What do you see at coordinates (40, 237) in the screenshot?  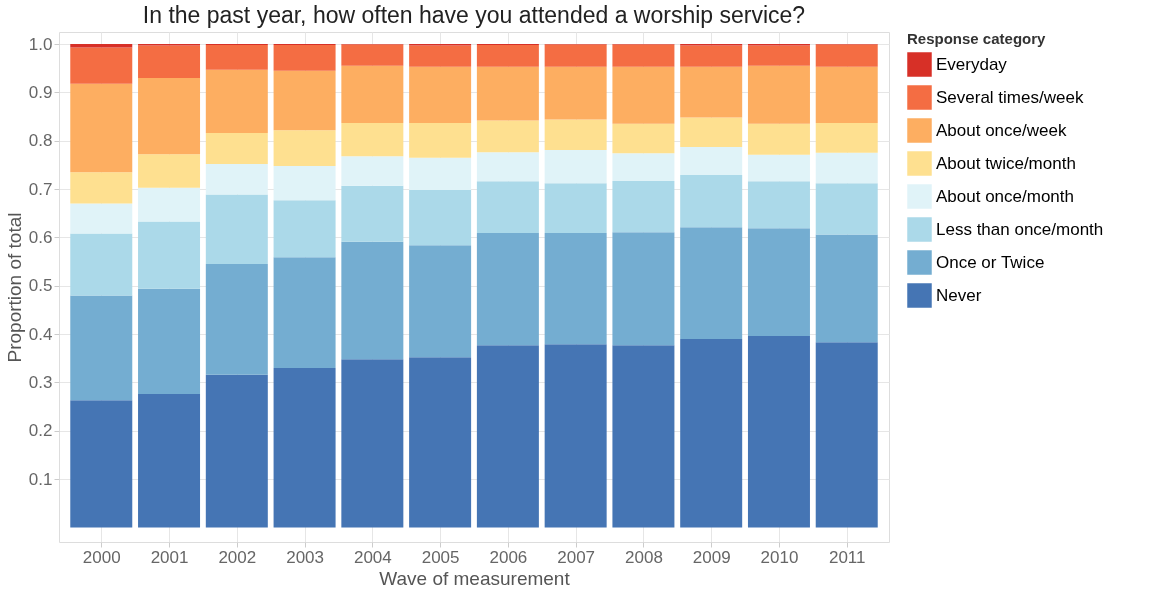 I see `y-tick-label: 0.6` at bounding box center [40, 237].